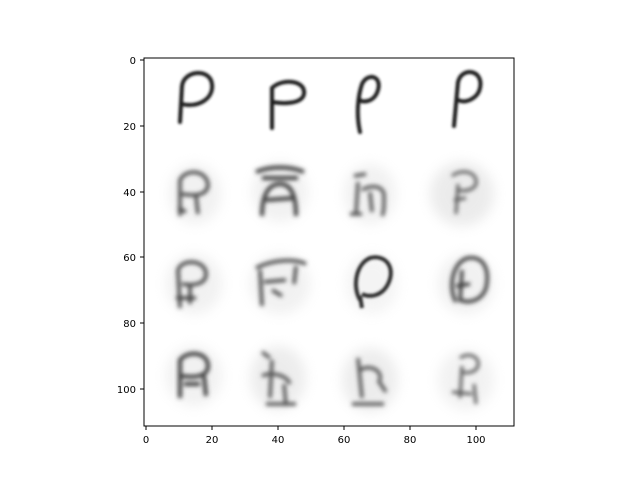 The height and width of the screenshot is (480, 640). What do you see at coordinates (368, 104) in the screenshot?
I see `panel-r0-c2` at bounding box center [368, 104].